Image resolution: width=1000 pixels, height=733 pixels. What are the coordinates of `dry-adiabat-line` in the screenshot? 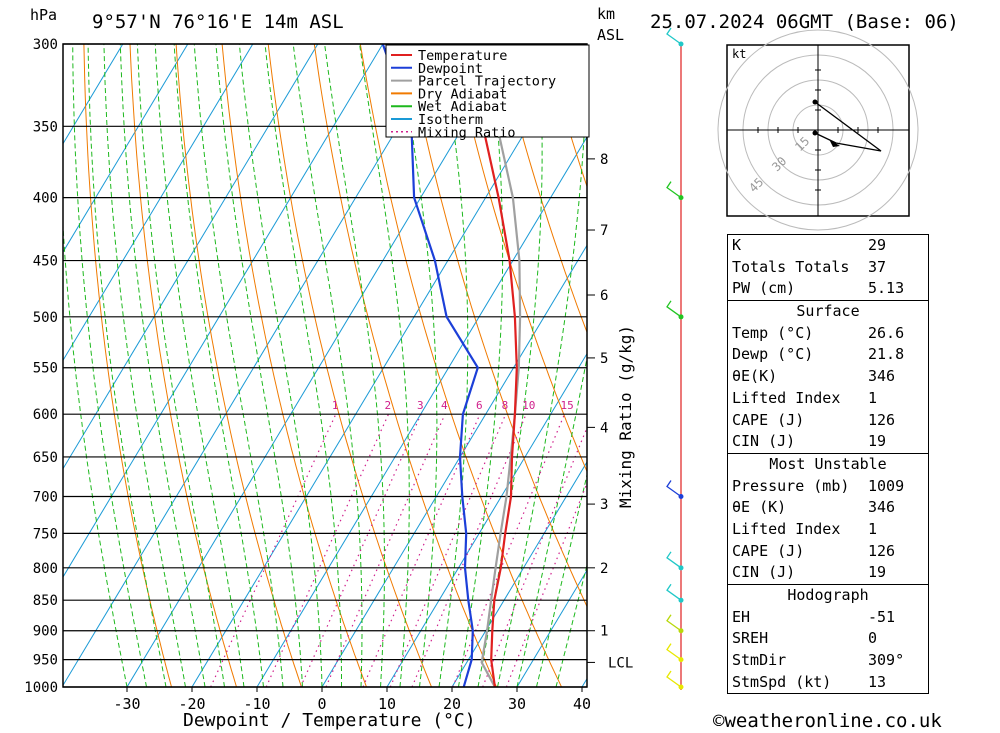 It's located at (979, 365).